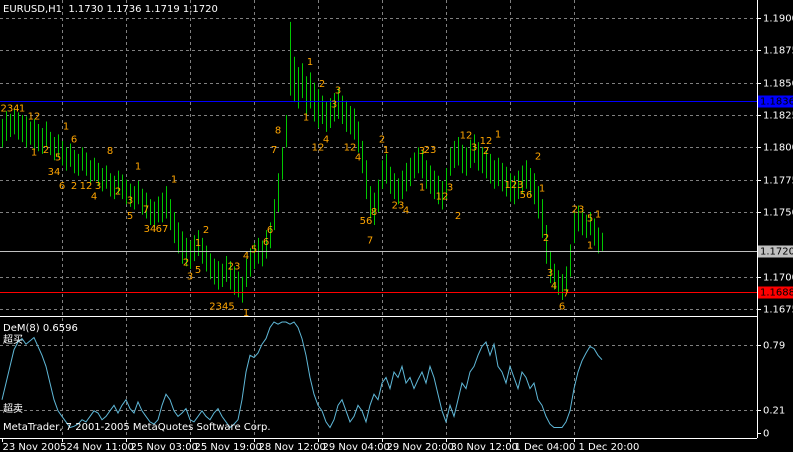  What do you see at coordinates (35, 447) in the screenshot?
I see `x-tick-label: 23 Nov 2005` at bounding box center [35, 447].